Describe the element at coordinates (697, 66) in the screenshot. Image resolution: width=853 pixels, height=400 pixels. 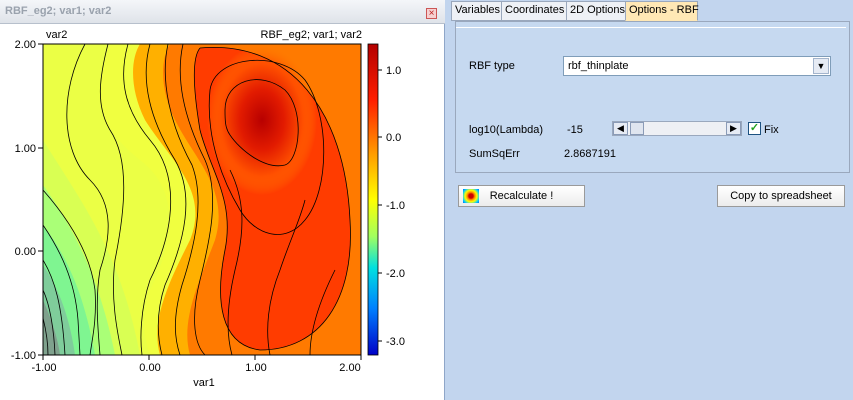
I see `rbf-type-select: rbf_thinplate ▼` at that location.